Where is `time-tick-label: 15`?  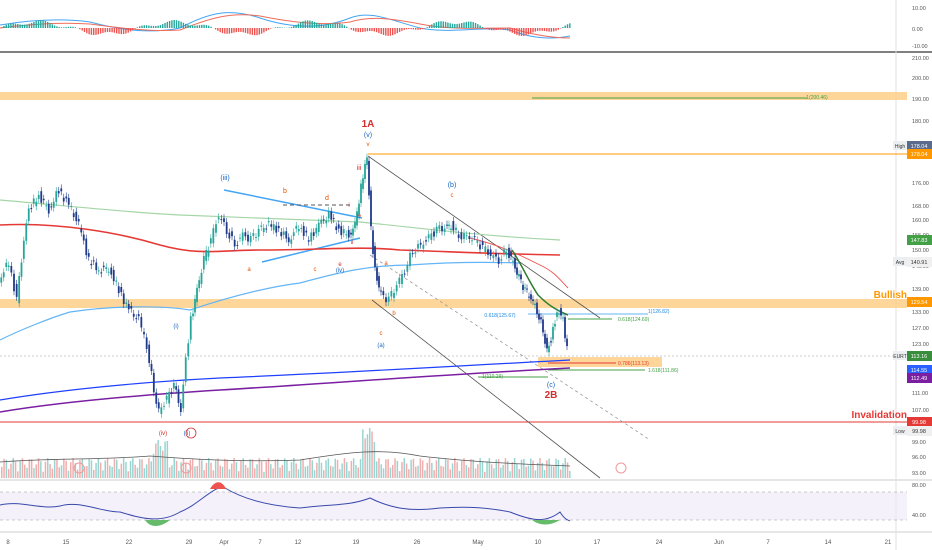 time-tick-label: 15 is located at coordinates (66, 543).